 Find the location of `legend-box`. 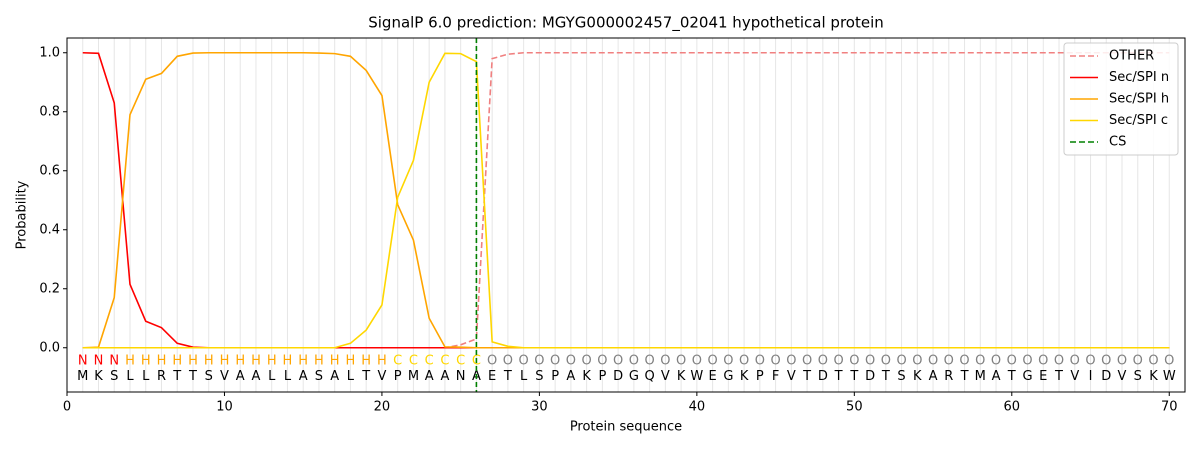

legend-box is located at coordinates (1121, 99).